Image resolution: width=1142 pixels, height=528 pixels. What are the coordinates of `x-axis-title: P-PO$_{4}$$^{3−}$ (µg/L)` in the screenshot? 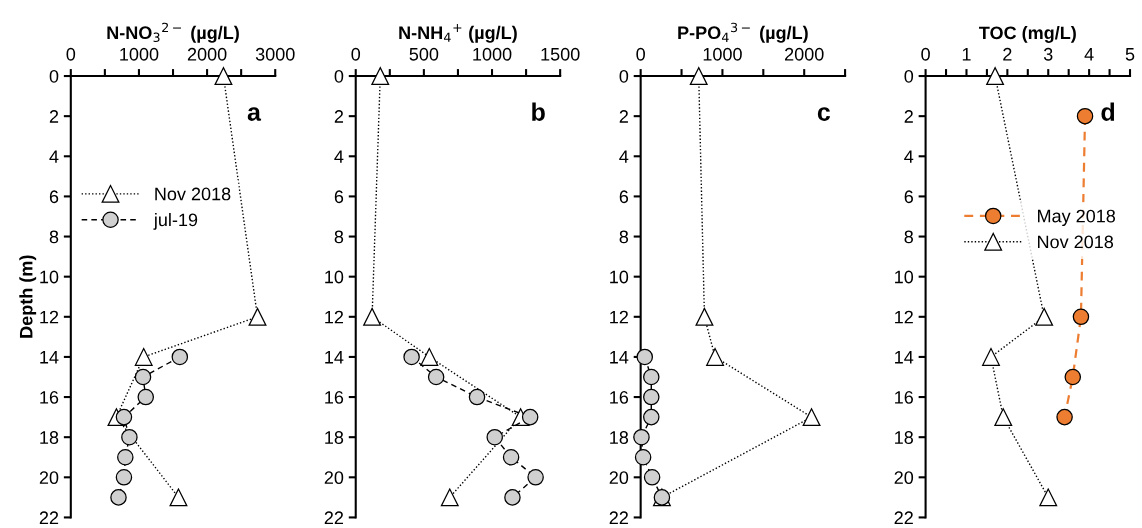 It's located at (743, 32).